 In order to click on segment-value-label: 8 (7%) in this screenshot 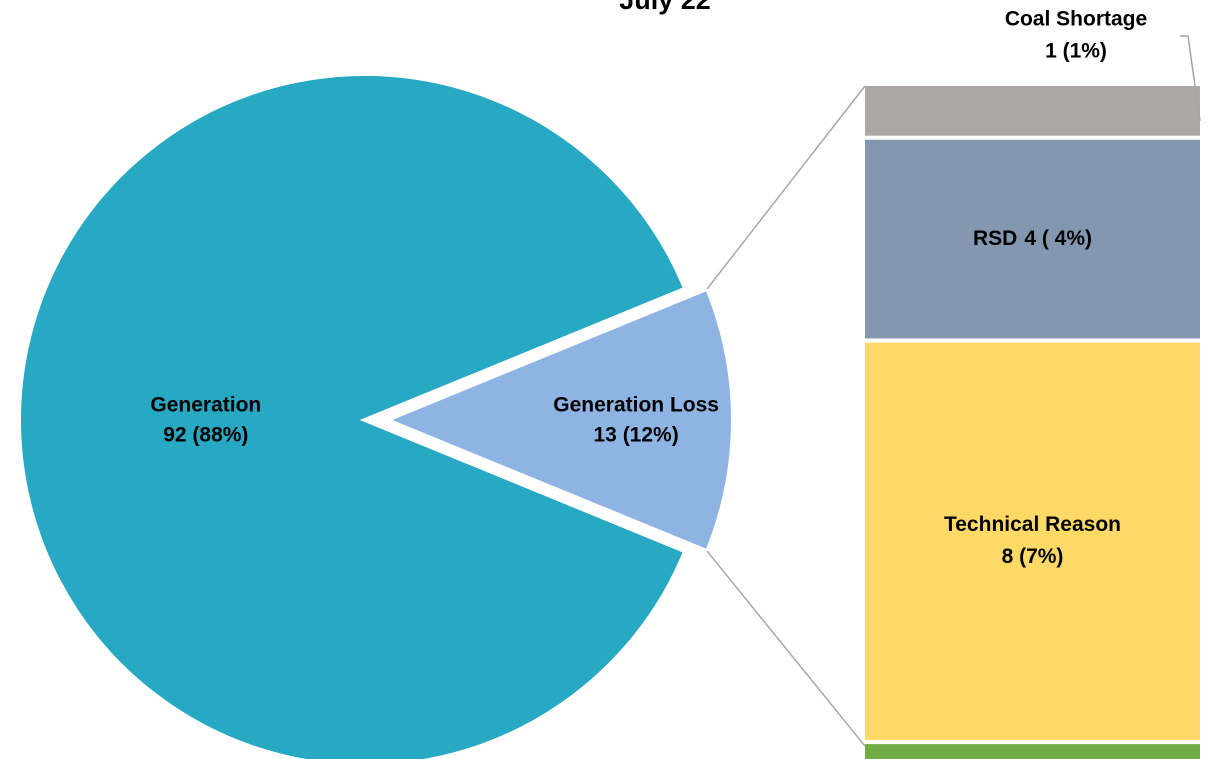, I will do `click(1033, 556)`.